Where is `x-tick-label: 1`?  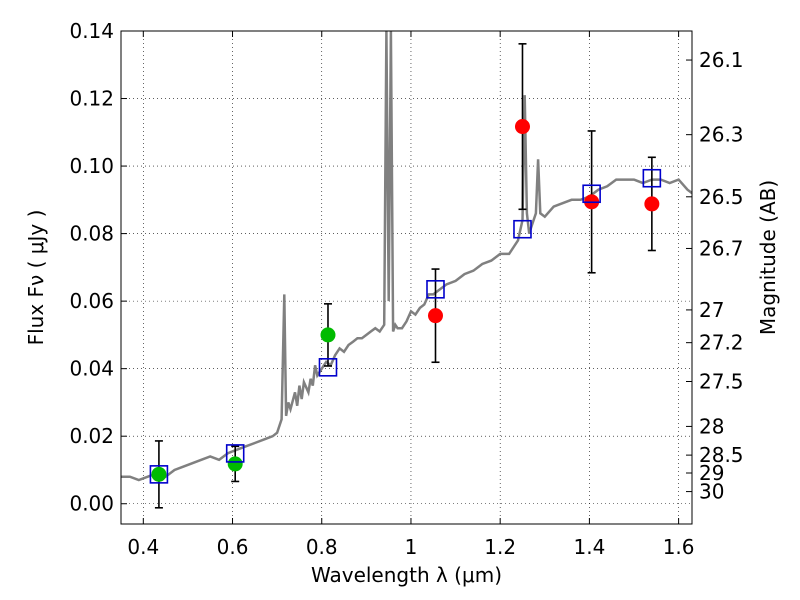
x-tick-label: 1 is located at coordinates (411, 547).